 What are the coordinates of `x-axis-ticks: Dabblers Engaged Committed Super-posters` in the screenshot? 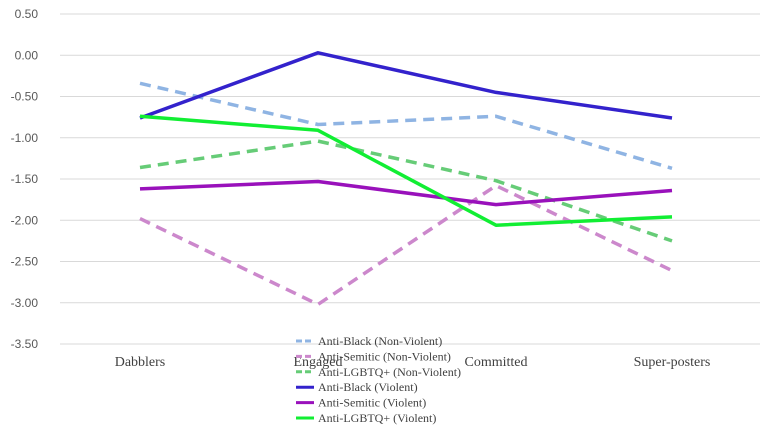 It's located at (413, 362).